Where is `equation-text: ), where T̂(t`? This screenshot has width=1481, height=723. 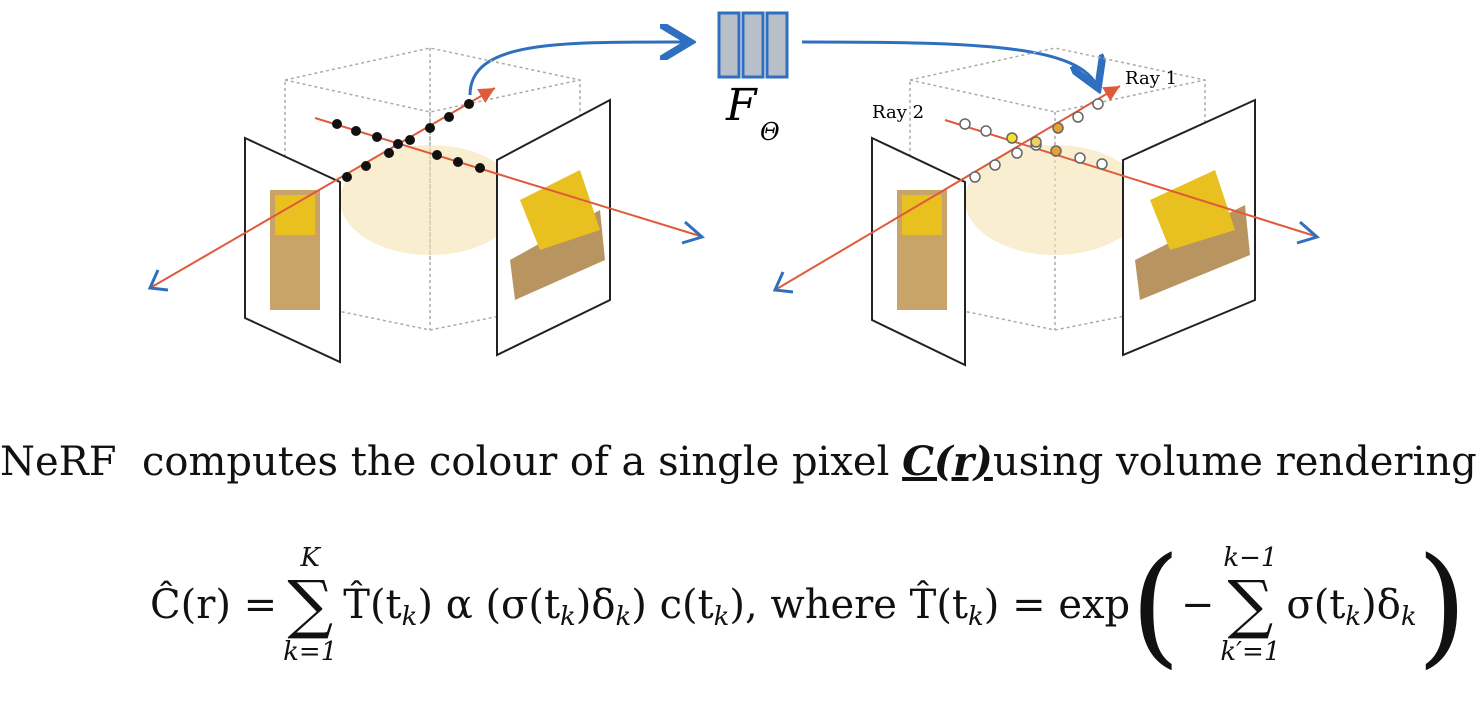
equation-text: ), where T̂(t is located at coordinates (848, 605).